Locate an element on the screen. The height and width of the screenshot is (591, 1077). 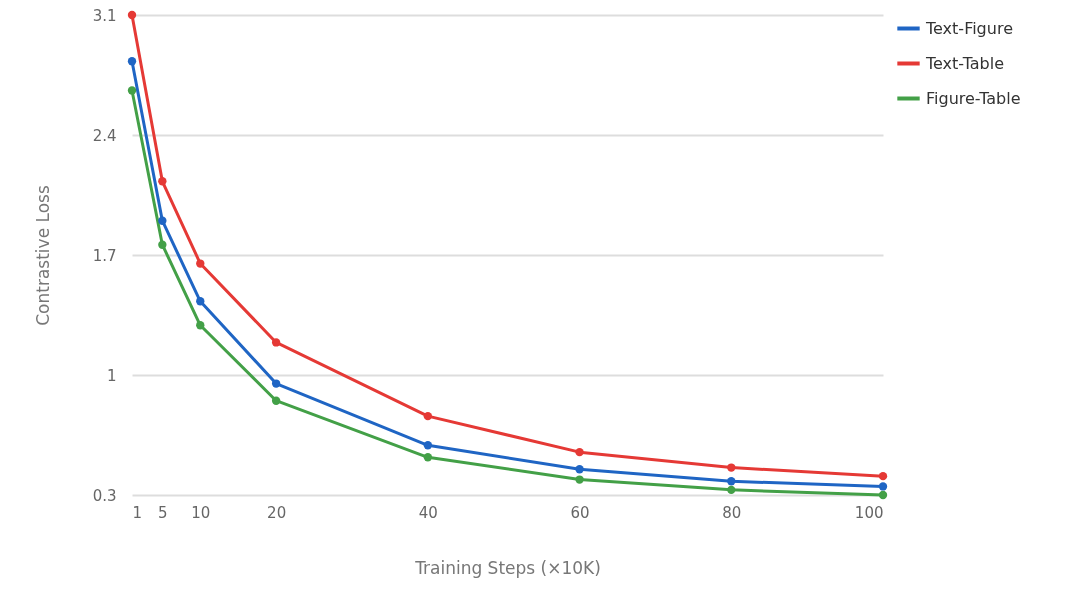
x-tick-label: 100 is located at coordinates (869, 512).